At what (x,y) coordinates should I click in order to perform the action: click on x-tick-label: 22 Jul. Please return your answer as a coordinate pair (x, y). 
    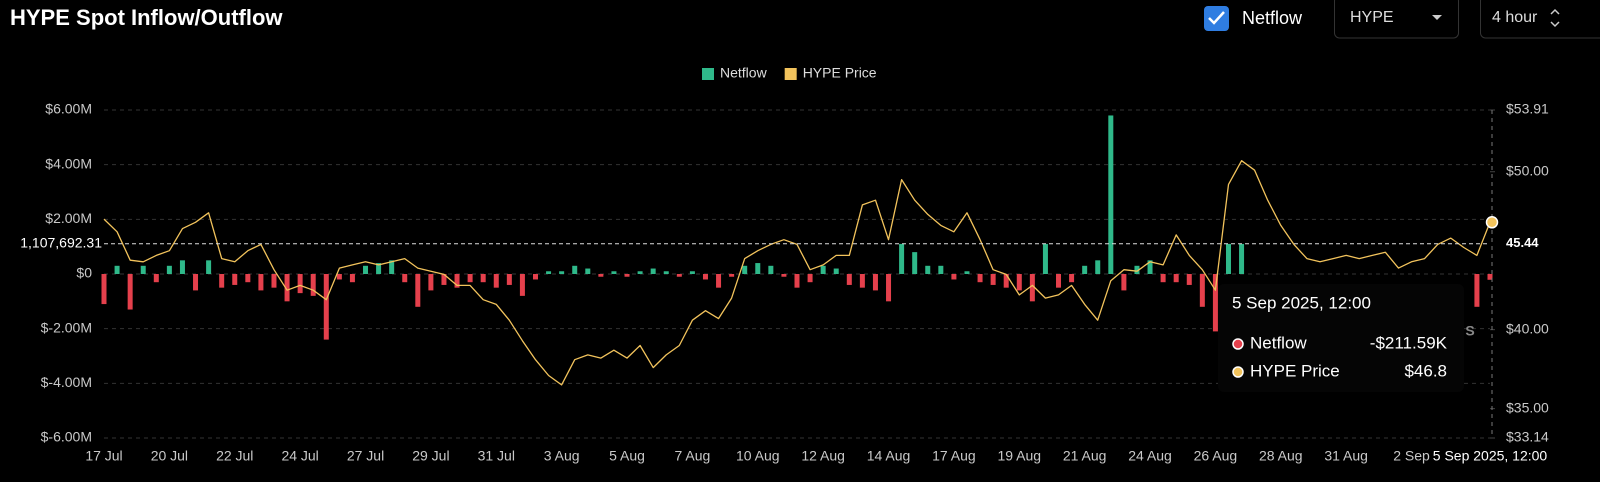
    Looking at the image, I should click on (234, 456).